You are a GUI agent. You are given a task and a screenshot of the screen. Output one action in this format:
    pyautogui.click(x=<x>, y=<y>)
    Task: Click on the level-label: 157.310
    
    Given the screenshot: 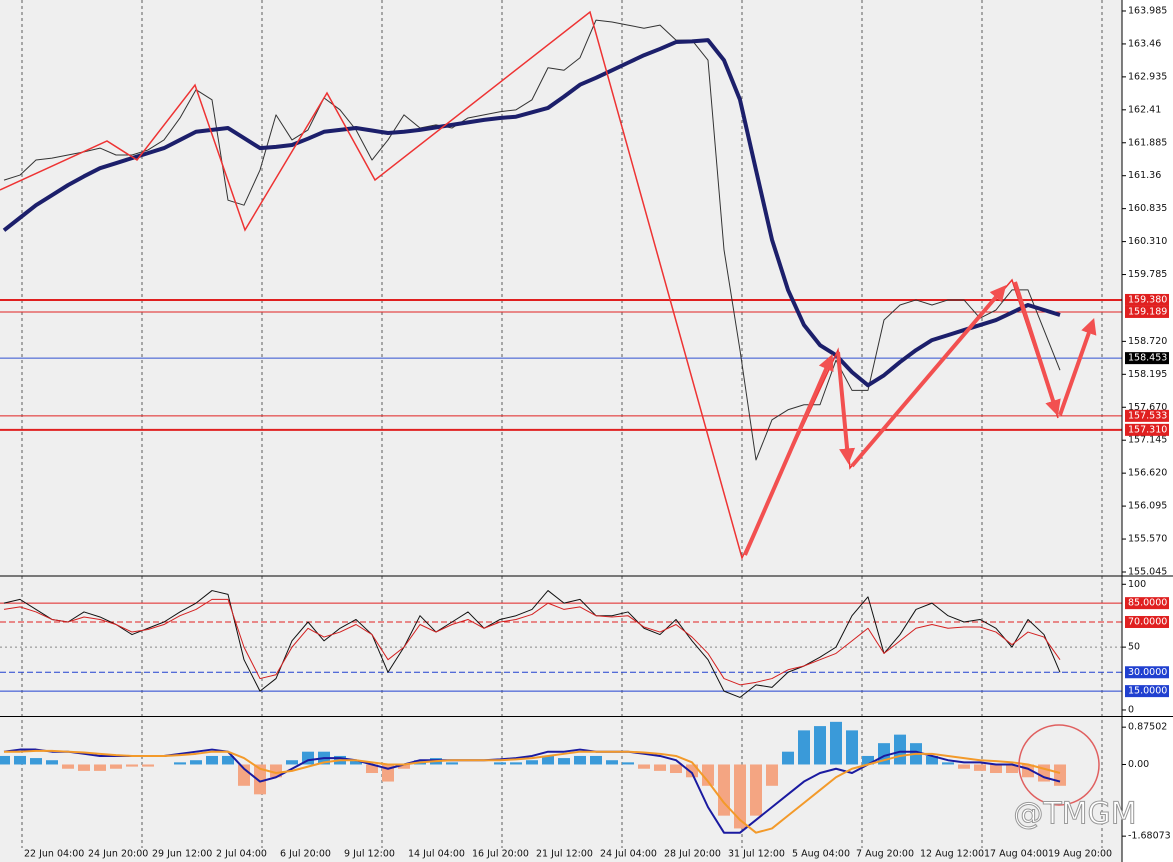 What is the action you would take?
    pyautogui.click(x=1147, y=429)
    